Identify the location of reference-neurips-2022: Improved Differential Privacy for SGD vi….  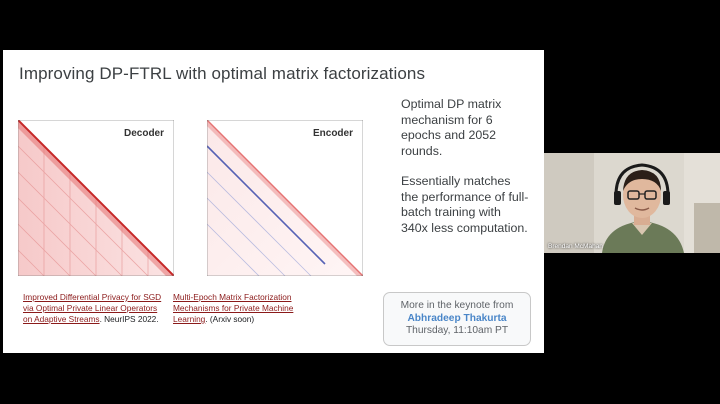
(93, 308).